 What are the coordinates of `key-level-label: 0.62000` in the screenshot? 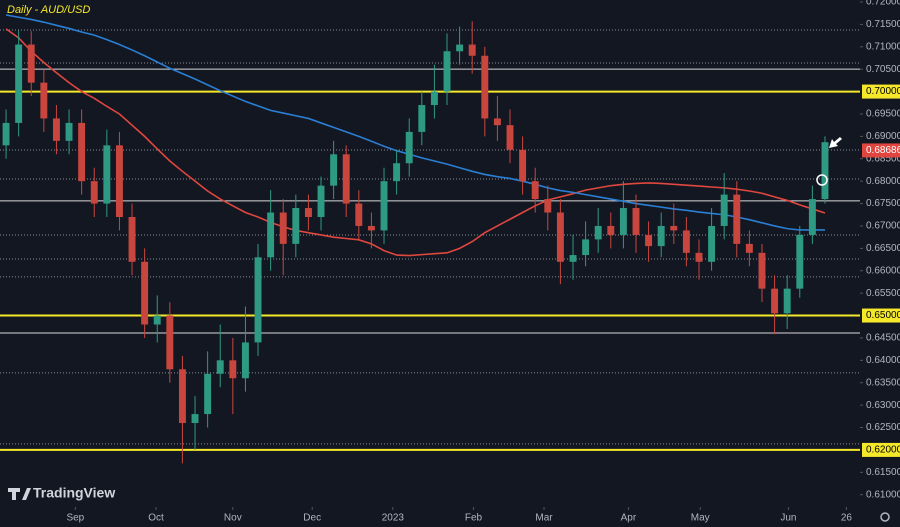 It's located at (883, 450).